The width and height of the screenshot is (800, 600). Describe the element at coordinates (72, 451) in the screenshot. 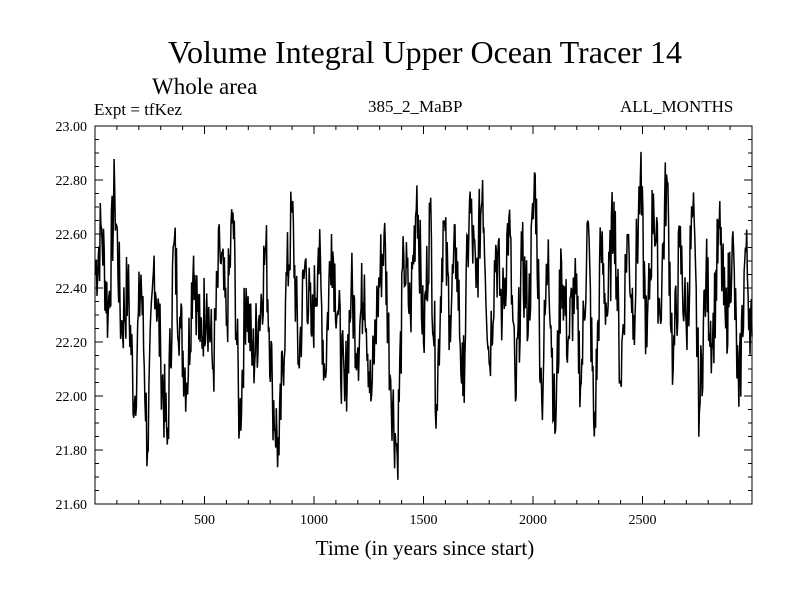

I see `y-tick-label: 21.80` at that location.